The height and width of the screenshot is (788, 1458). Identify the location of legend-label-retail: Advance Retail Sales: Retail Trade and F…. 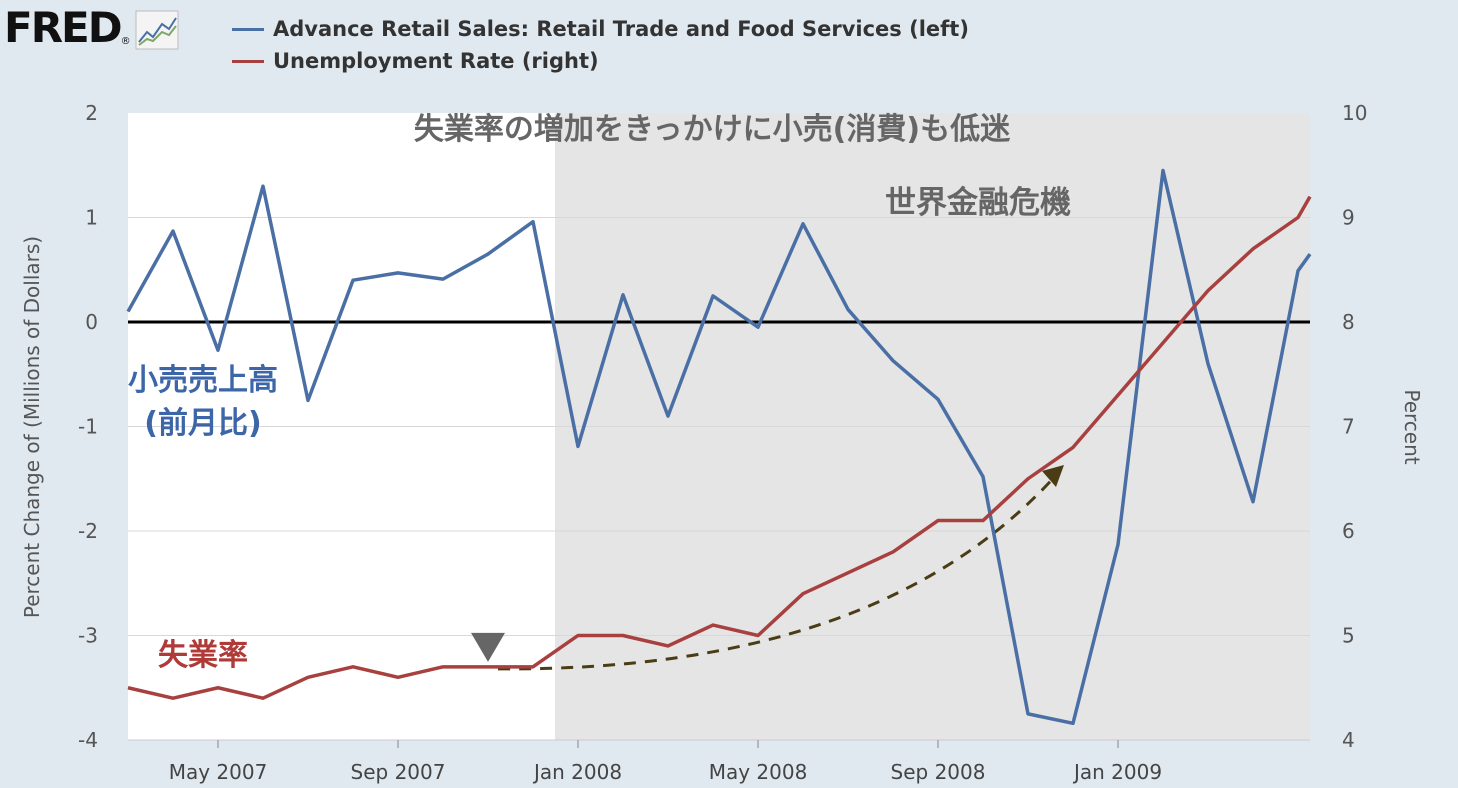
(621, 29).